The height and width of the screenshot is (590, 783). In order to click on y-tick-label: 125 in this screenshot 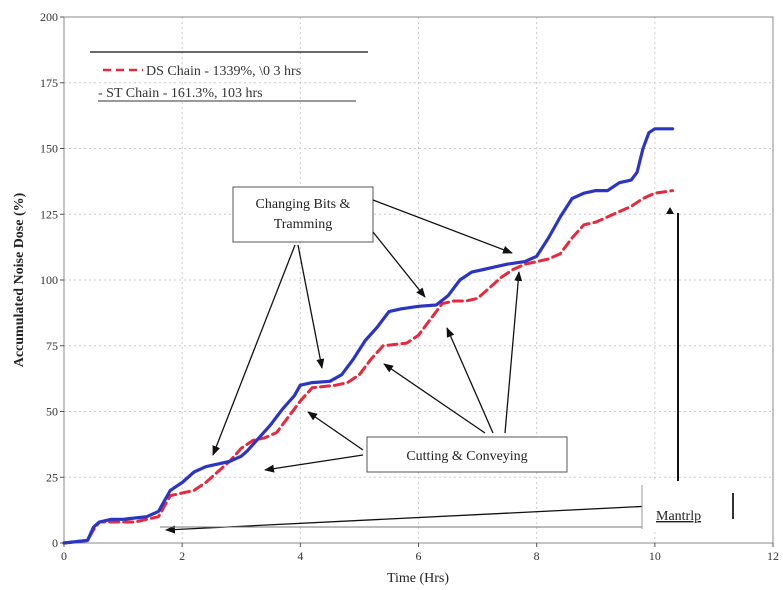, I will do `click(49, 214)`.